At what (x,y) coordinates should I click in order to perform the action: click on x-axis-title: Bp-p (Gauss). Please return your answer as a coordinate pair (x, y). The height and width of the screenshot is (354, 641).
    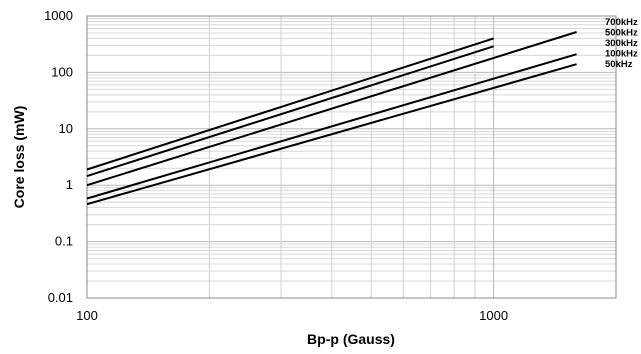
    Looking at the image, I should click on (351, 339).